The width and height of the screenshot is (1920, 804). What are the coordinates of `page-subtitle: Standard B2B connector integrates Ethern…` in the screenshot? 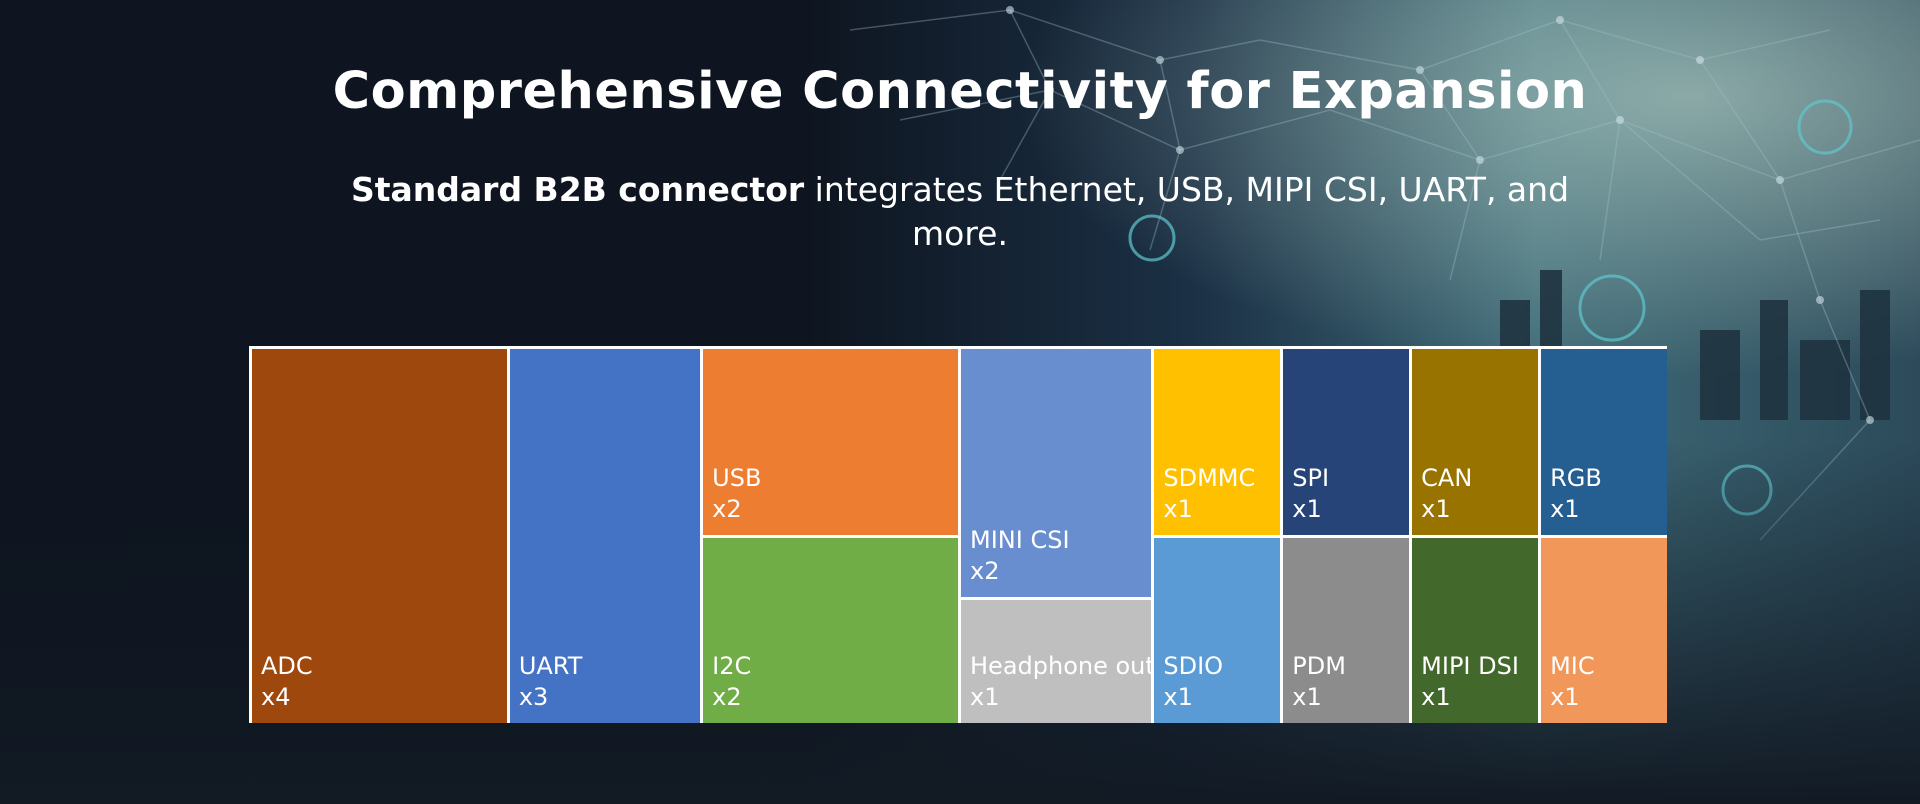 It's located at (960, 212).